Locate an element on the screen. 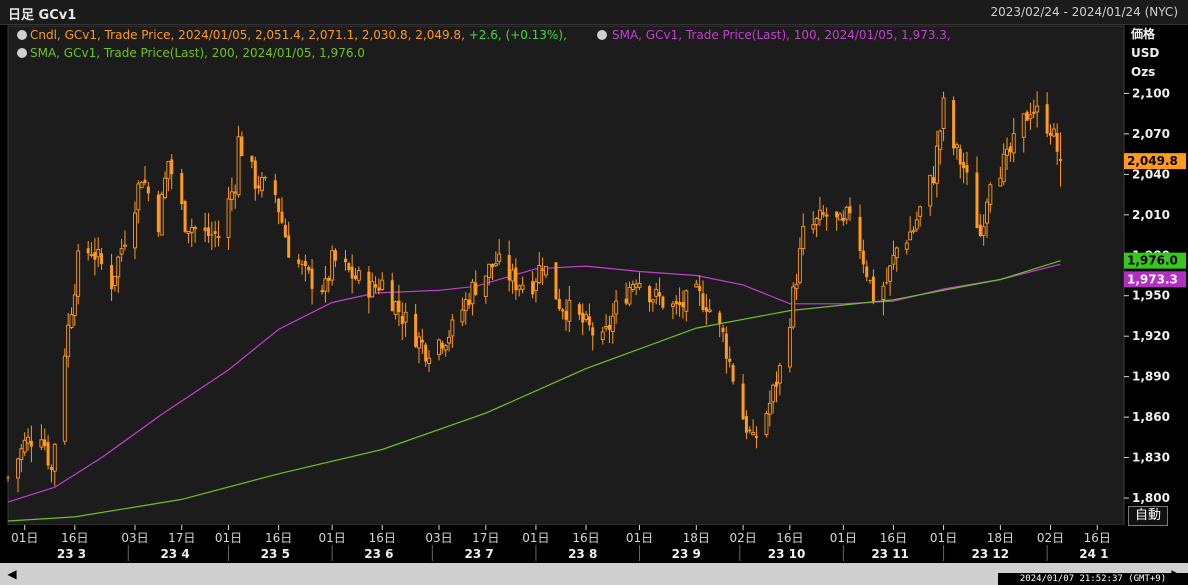 The image size is (1188, 585). price-tags: 2,049.8 1,976.0 1,973.3 is located at coordinates (1155, 220).